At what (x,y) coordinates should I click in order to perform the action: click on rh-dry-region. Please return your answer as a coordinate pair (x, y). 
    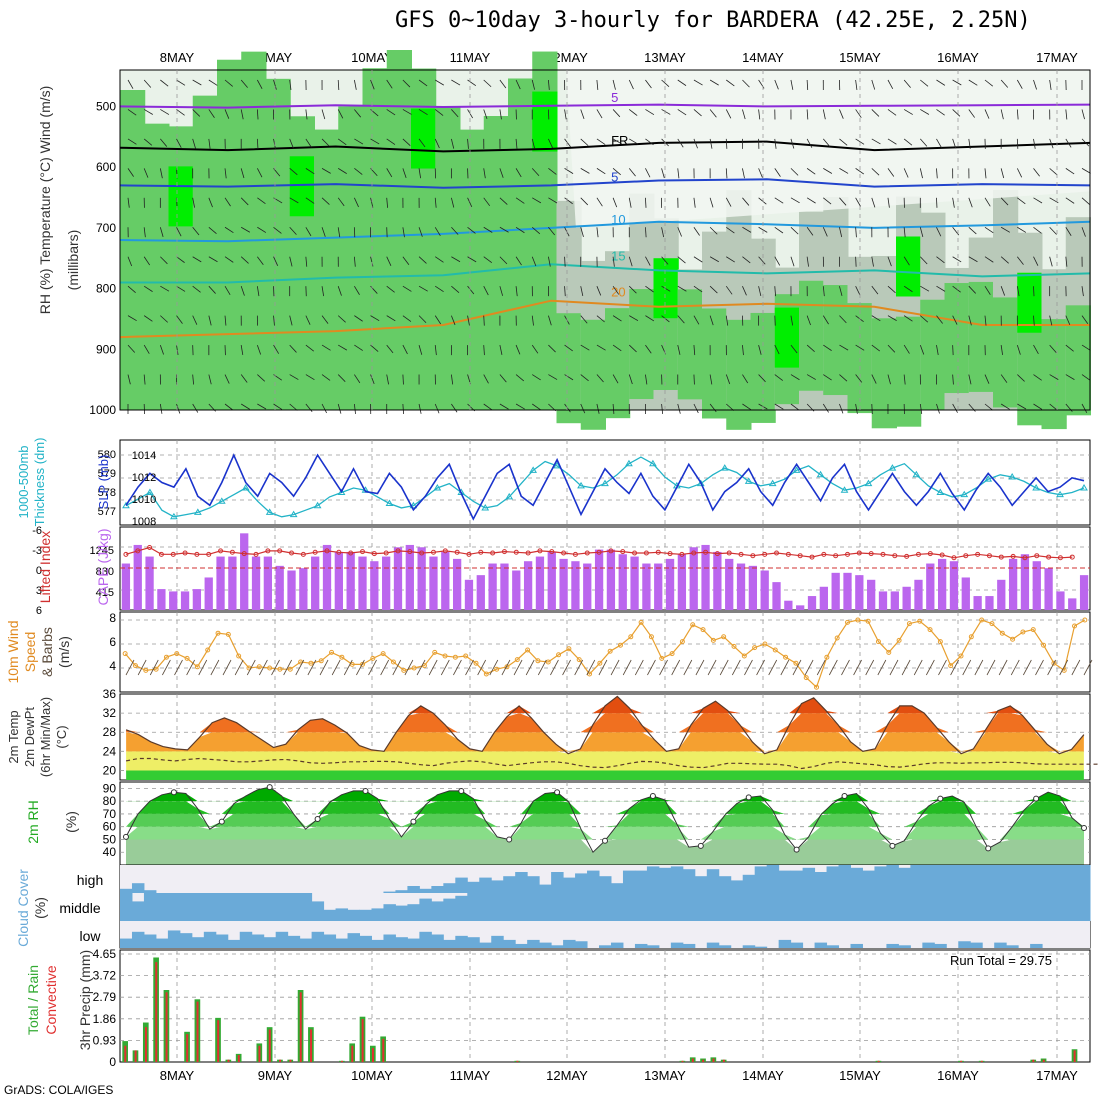
    Looking at the image, I should click on (828, 149).